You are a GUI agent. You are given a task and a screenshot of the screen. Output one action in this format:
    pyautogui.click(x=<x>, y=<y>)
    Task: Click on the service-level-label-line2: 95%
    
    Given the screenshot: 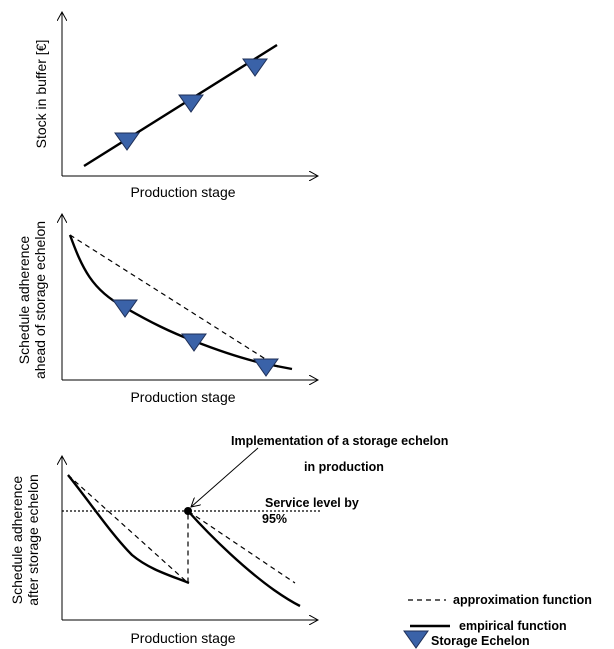 What is the action you would take?
    pyautogui.click(x=274, y=519)
    